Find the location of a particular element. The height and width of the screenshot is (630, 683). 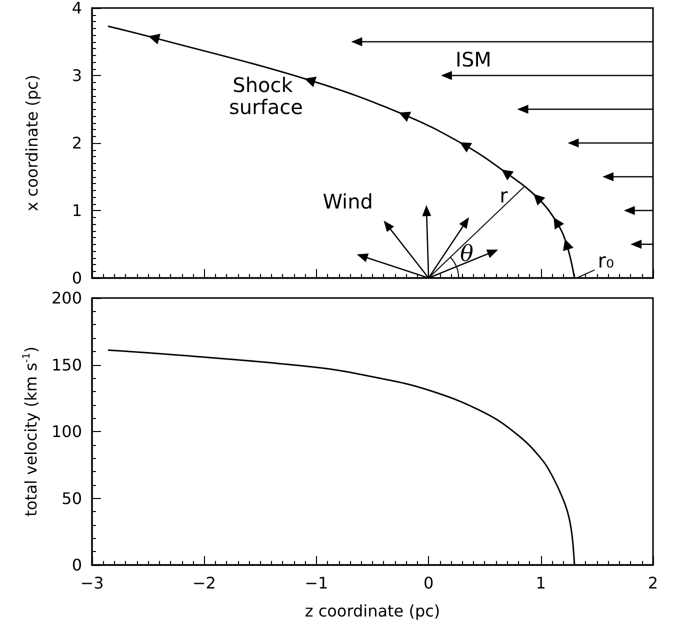

x-tick-label: −3 is located at coordinates (92, 583).